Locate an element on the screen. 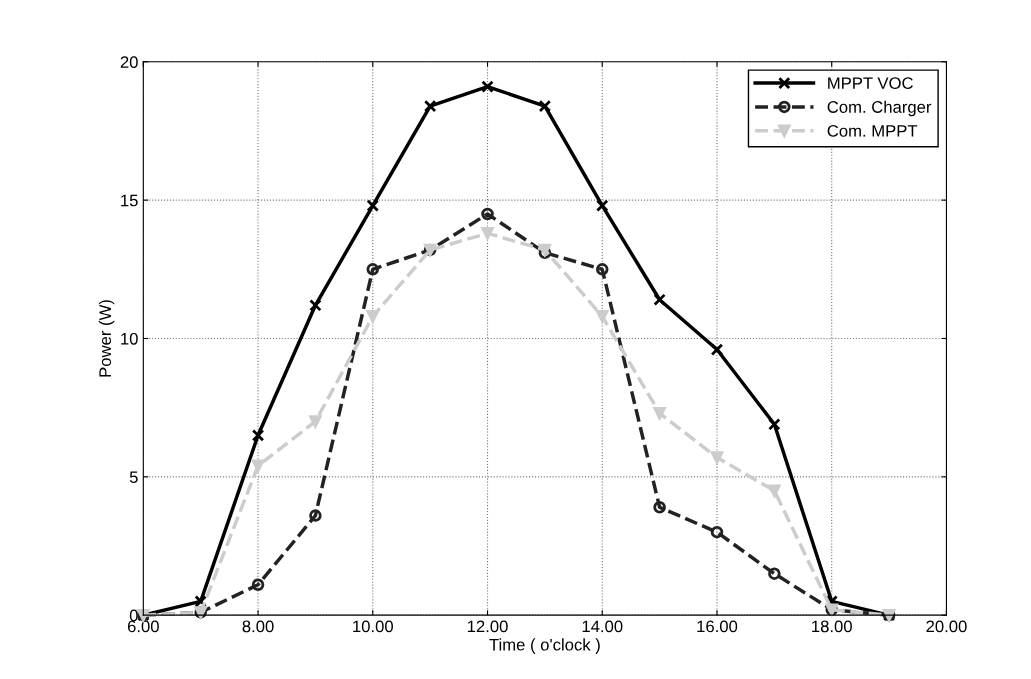  x-tick-label: 6.00 is located at coordinates (143, 626).